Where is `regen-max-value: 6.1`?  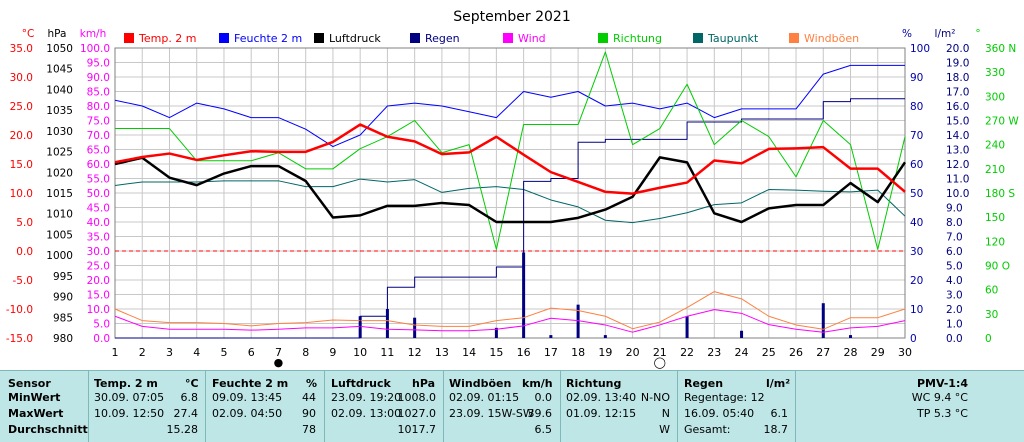
regen-max-value: 6.1 is located at coordinates (779, 413).